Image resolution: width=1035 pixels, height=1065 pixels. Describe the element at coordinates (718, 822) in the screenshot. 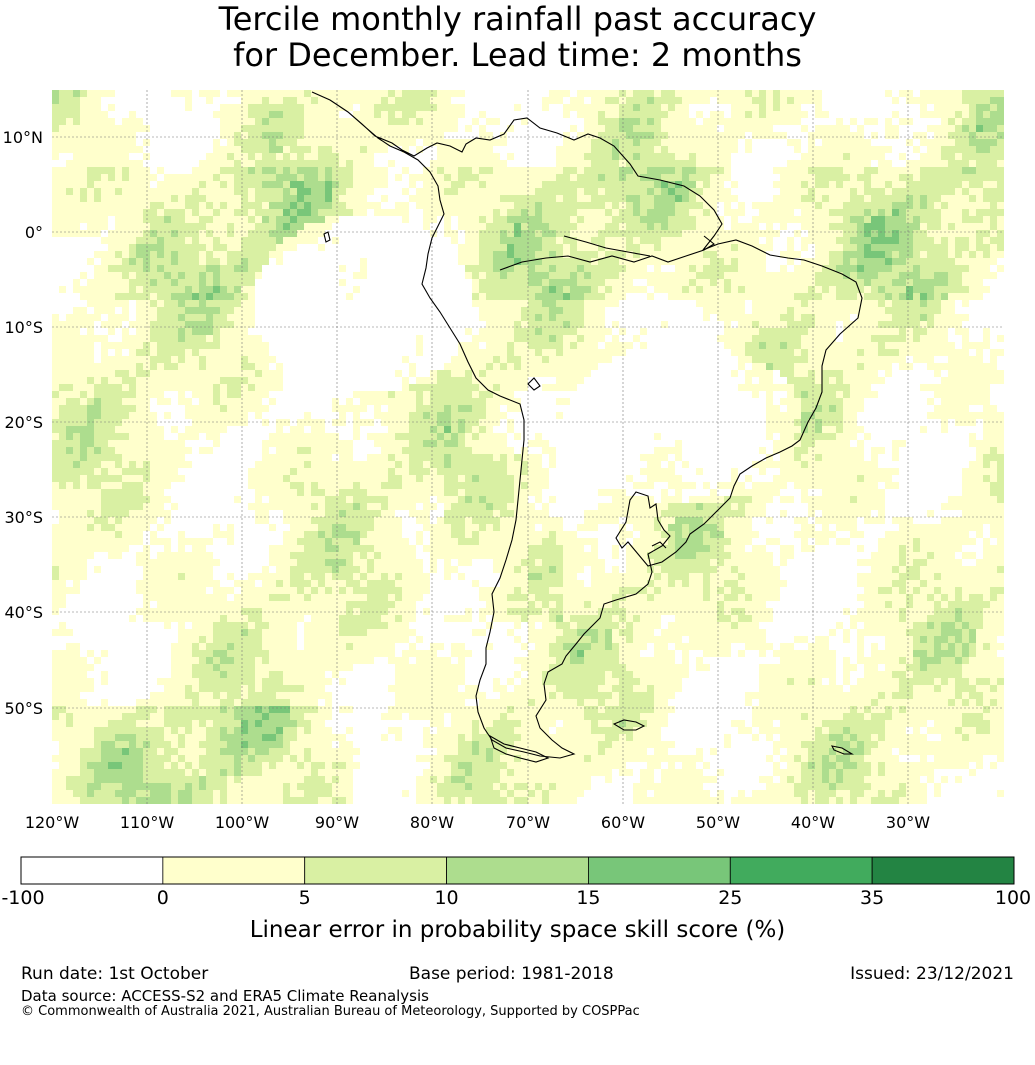

I see `lon-label: 50°W` at that location.